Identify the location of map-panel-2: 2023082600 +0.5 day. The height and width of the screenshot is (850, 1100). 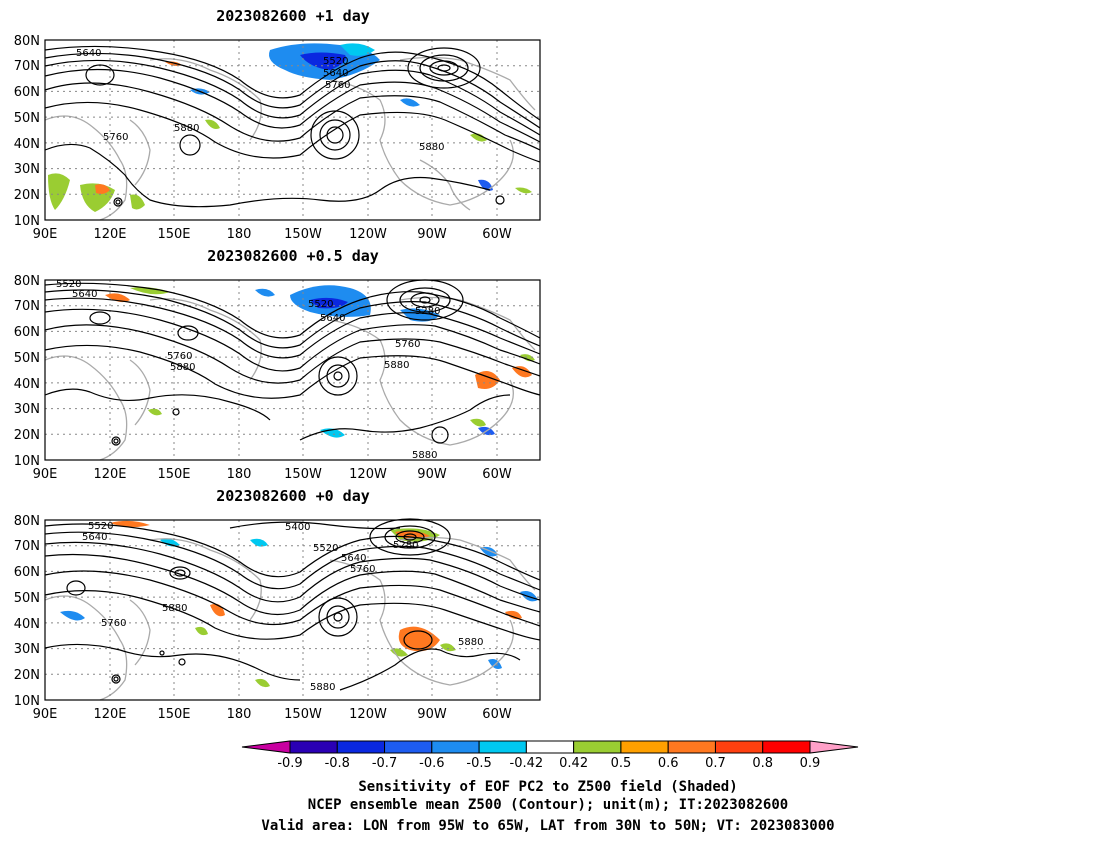
(292, 354).